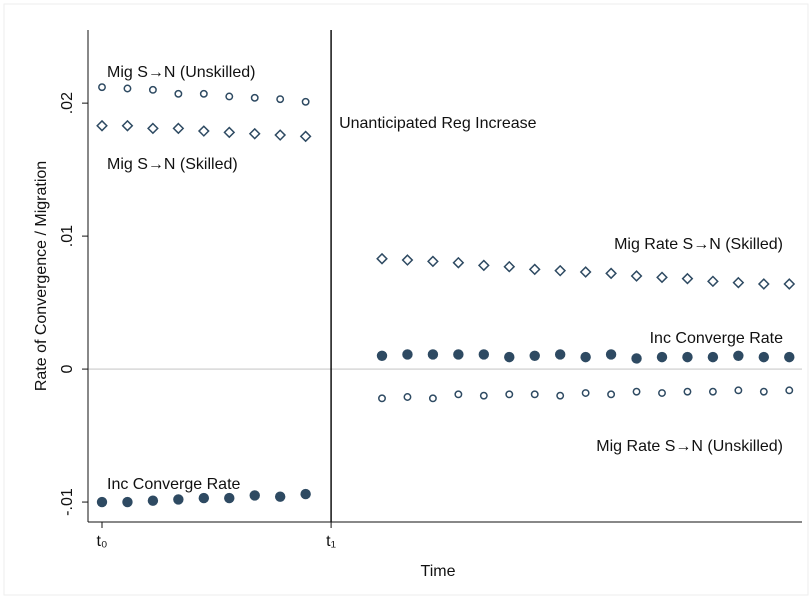 The width and height of the screenshot is (812, 599). Describe the element at coordinates (67, 236) in the screenshot. I see `y-tick-label: .01` at that location.